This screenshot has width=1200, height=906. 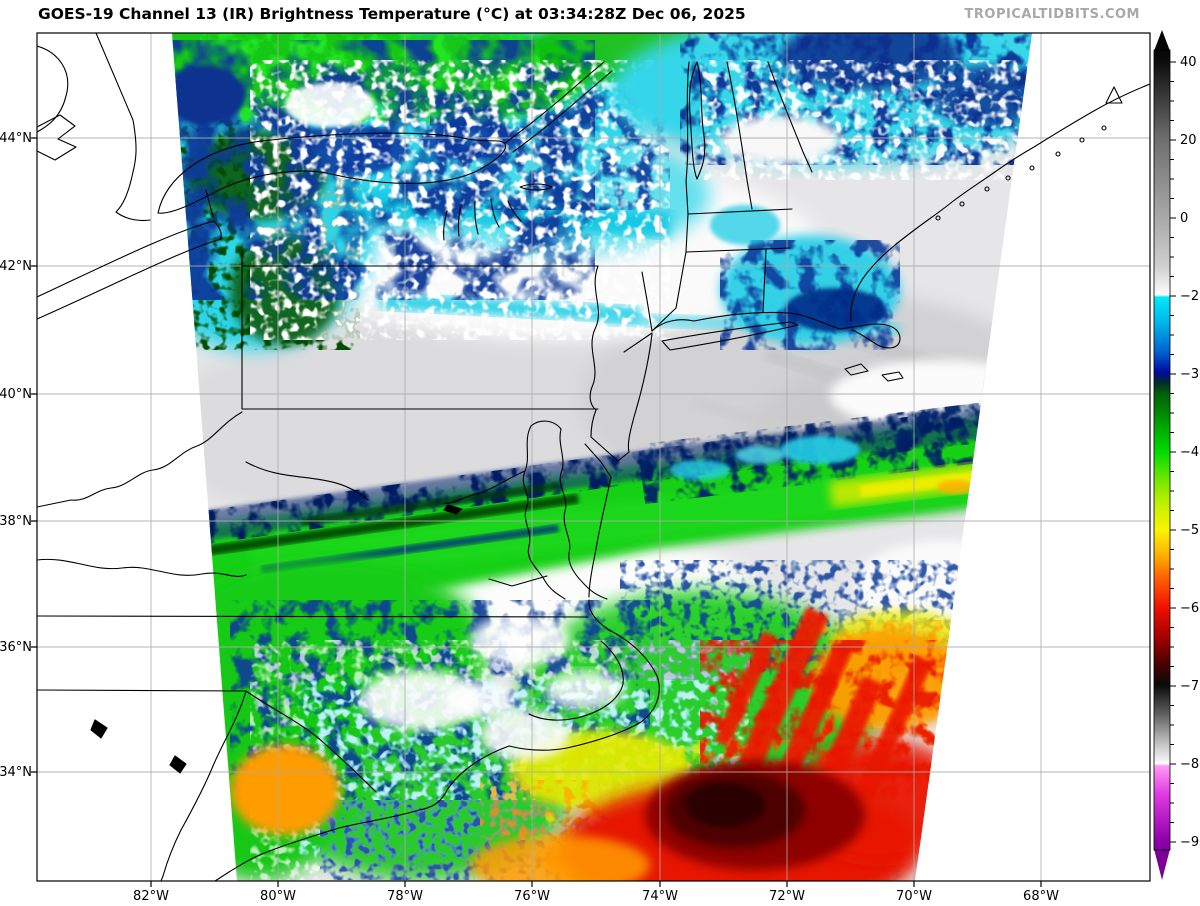 I want to click on lat-tick-label: 40°N, so click(x=16, y=394).